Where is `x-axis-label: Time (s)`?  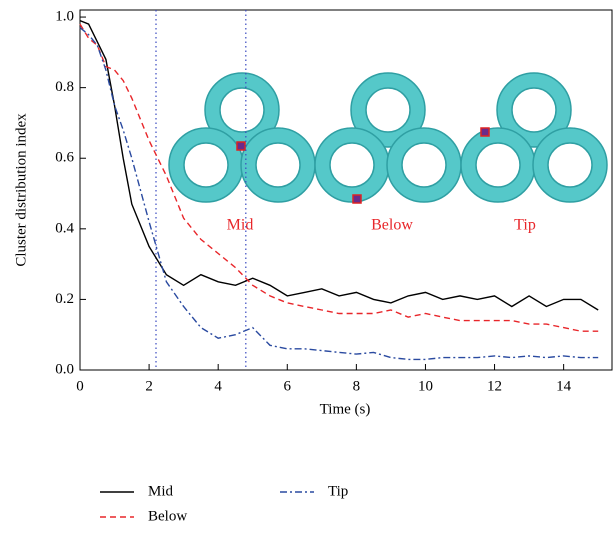
x-axis-label: Time (s) is located at coordinates (345, 409).